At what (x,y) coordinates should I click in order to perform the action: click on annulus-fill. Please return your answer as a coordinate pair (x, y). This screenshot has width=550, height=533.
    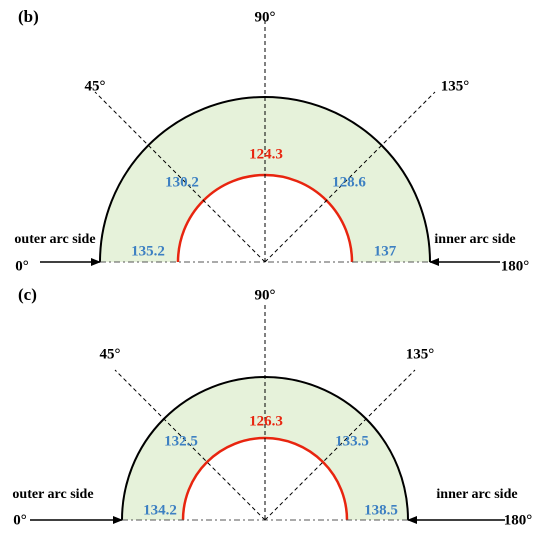
    Looking at the image, I should click on (265, 448).